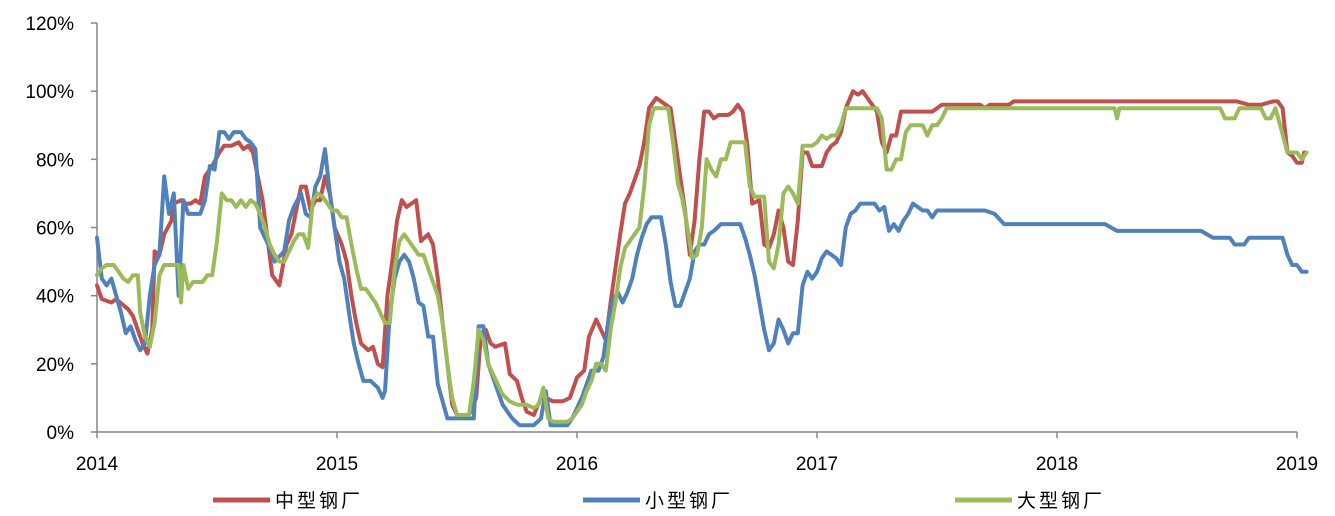  Describe the element at coordinates (577, 464) in the screenshot. I see `x-tick-label: 2016` at that location.